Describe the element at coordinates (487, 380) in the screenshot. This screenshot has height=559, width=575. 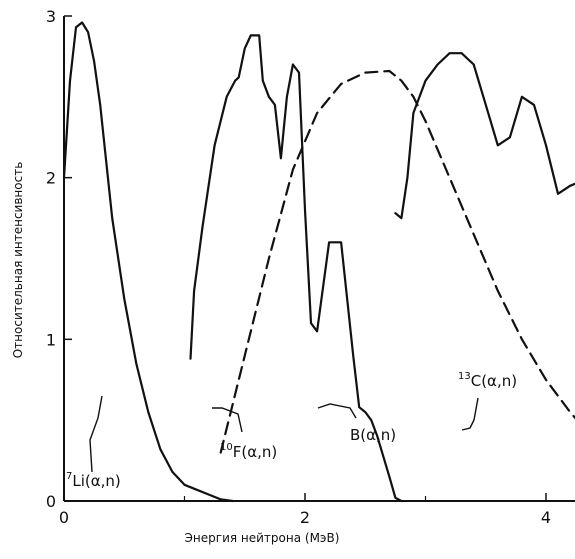
I see `annotation-label-c: 13C(α,n)` at that location.